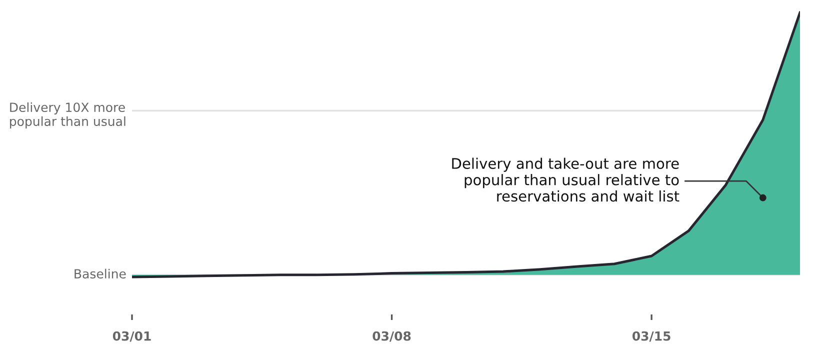 This screenshot has width=828, height=361. What do you see at coordinates (100, 273) in the screenshot?
I see `ref-line-label: Baseline` at bounding box center [100, 273].